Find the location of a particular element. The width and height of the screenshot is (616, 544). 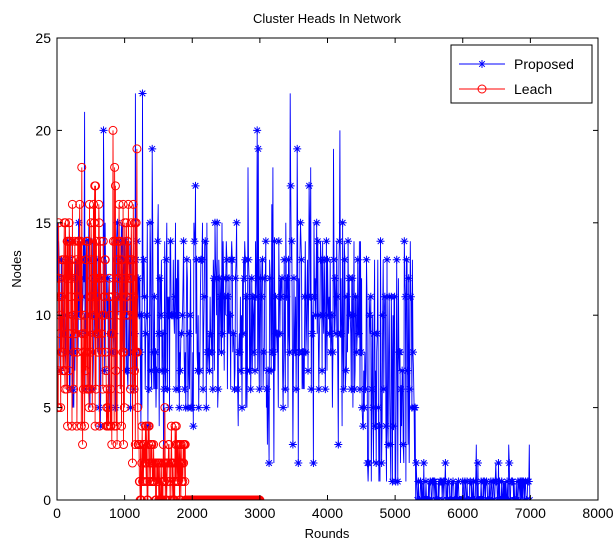

legend-box is located at coordinates (521, 74).